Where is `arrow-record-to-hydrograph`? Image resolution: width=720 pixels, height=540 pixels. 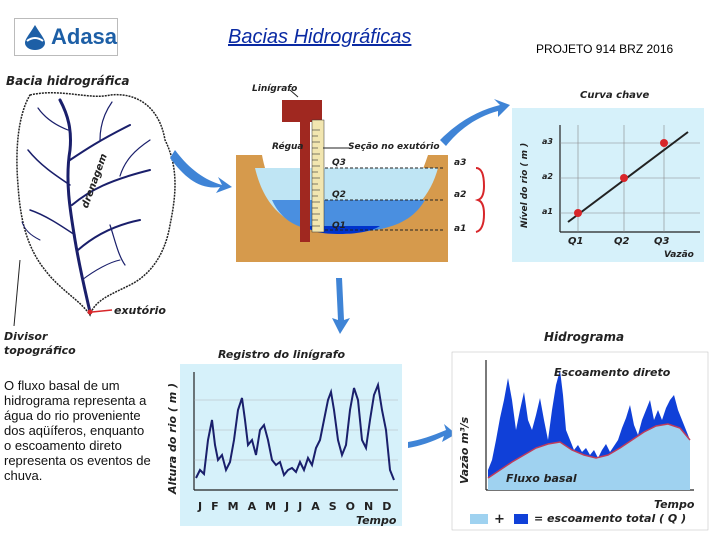
arrow-record-to-hydrograph is located at coordinates (432, 436).